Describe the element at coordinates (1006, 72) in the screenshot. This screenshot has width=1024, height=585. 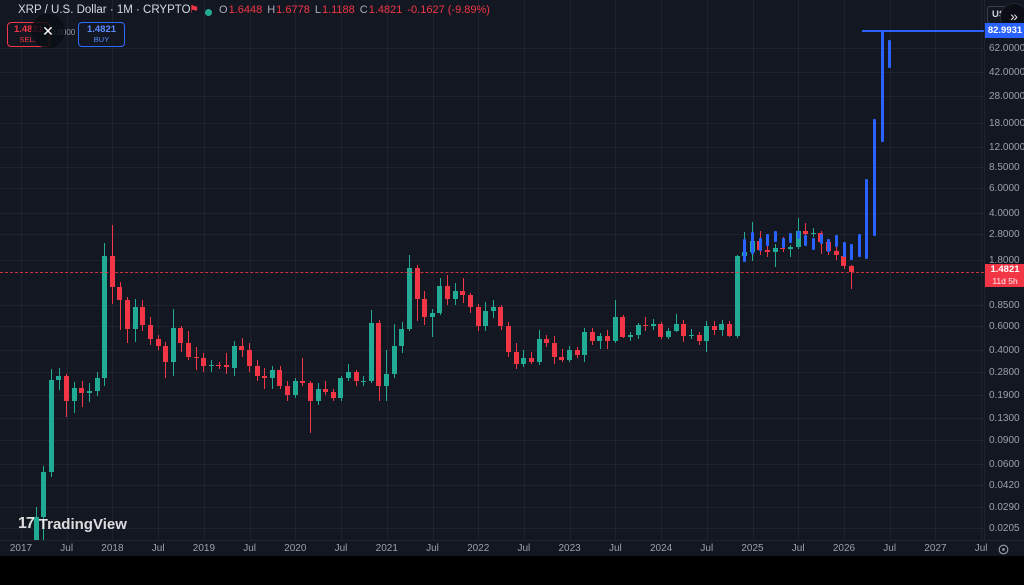
I see `price-tick-label: 42.0000` at that location.